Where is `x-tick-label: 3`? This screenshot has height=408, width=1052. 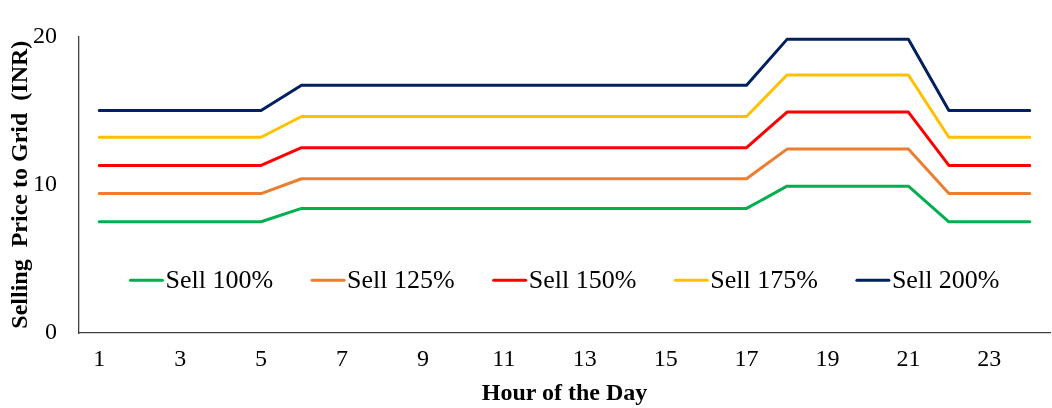
x-tick-label: 3 is located at coordinates (180, 357).